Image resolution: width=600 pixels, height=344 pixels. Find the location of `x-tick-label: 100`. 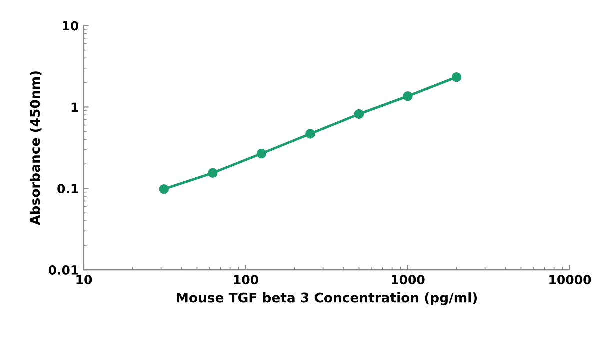

x-tick-label: 100 is located at coordinates (246, 280).